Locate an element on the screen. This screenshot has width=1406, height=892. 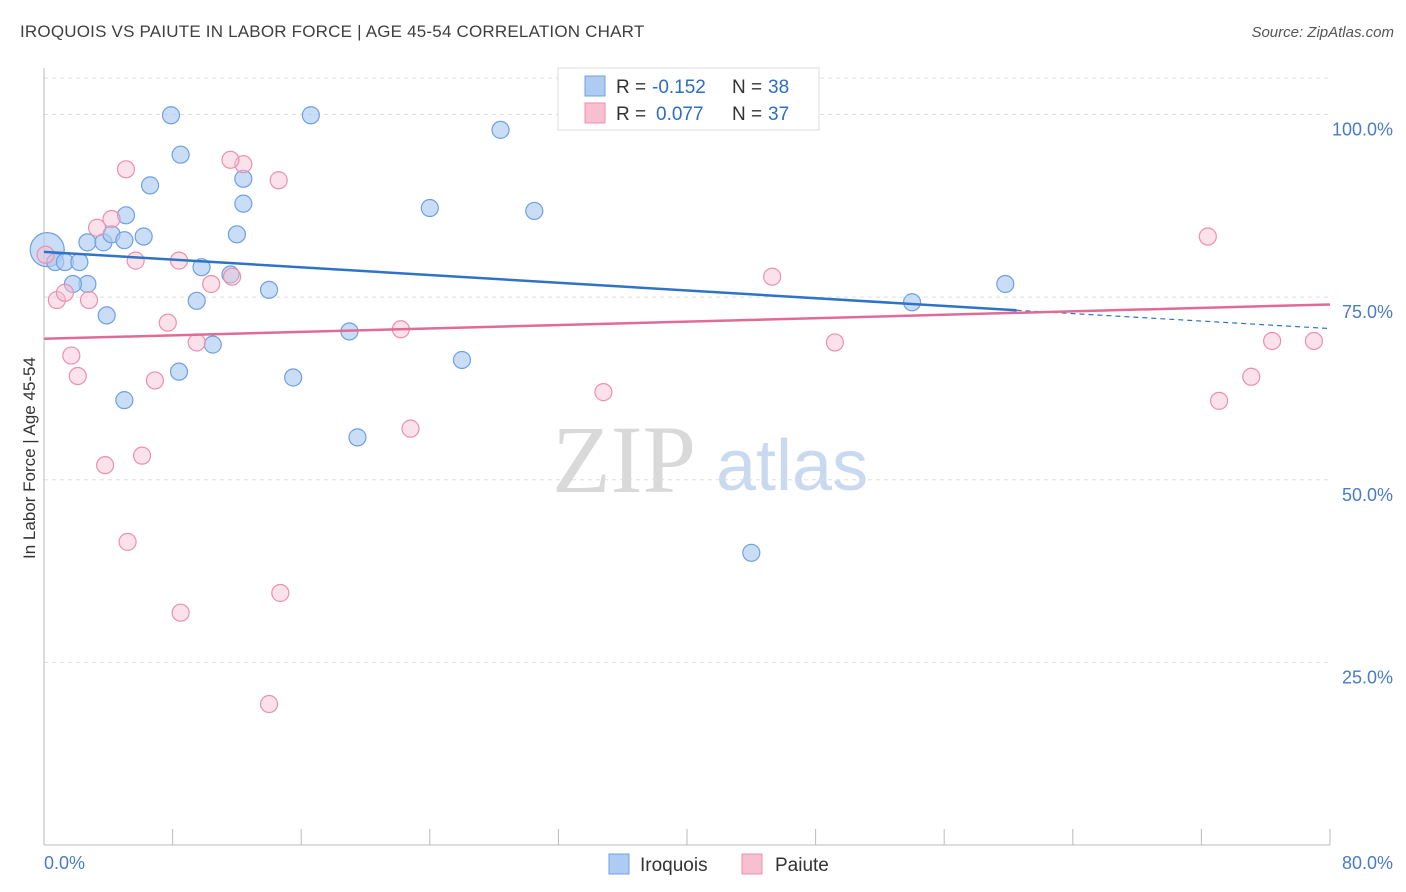
y-axis-label: In Labor Force | Age 45-54 is located at coordinates (29, 458).